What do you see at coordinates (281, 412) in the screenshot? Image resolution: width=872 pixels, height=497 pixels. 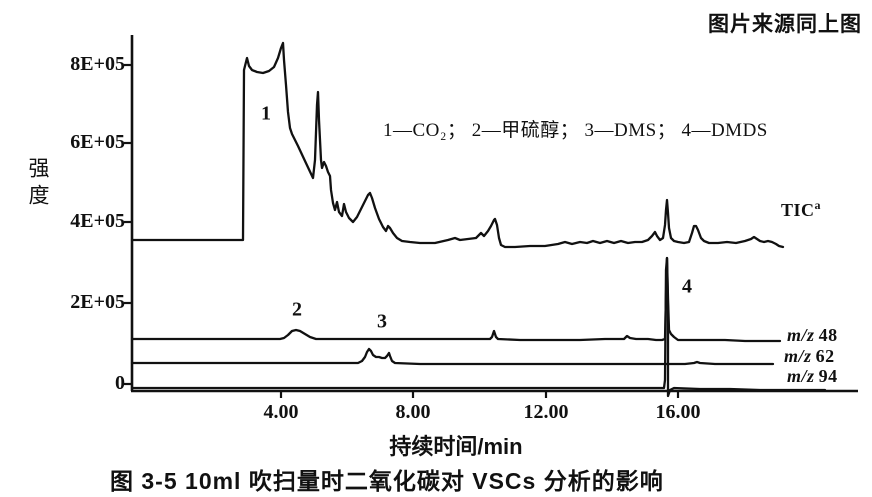 I see `x-tick-label: 4.00` at bounding box center [281, 412].